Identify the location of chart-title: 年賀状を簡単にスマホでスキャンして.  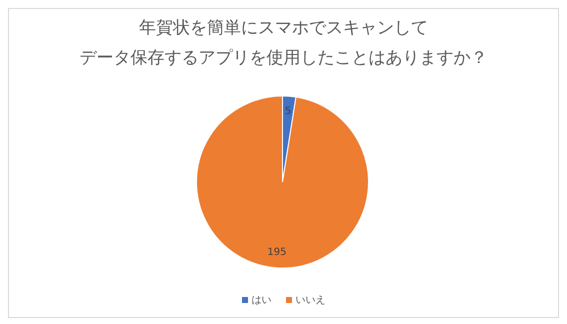
(283, 28).